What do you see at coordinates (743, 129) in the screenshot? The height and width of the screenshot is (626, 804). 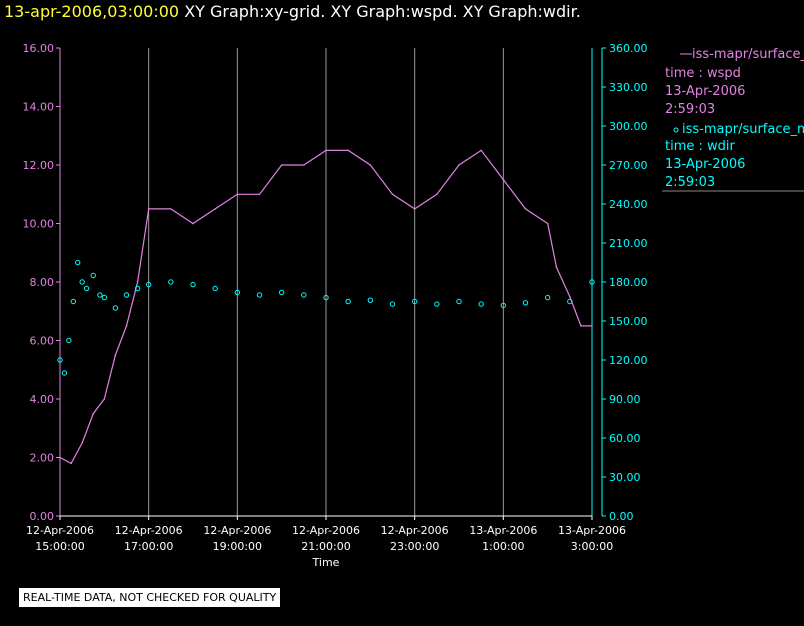 I see `legend-wdir-source: iss-mapr/surface_m` at bounding box center [743, 129].